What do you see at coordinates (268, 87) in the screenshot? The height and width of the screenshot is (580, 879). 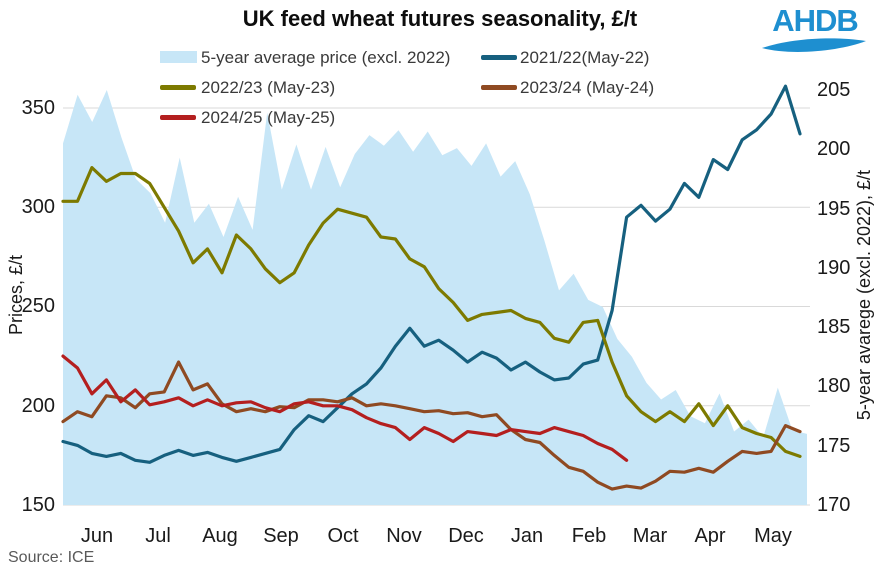 I see `legend-label-2022-23: 2022/23 (May-23)` at bounding box center [268, 87].